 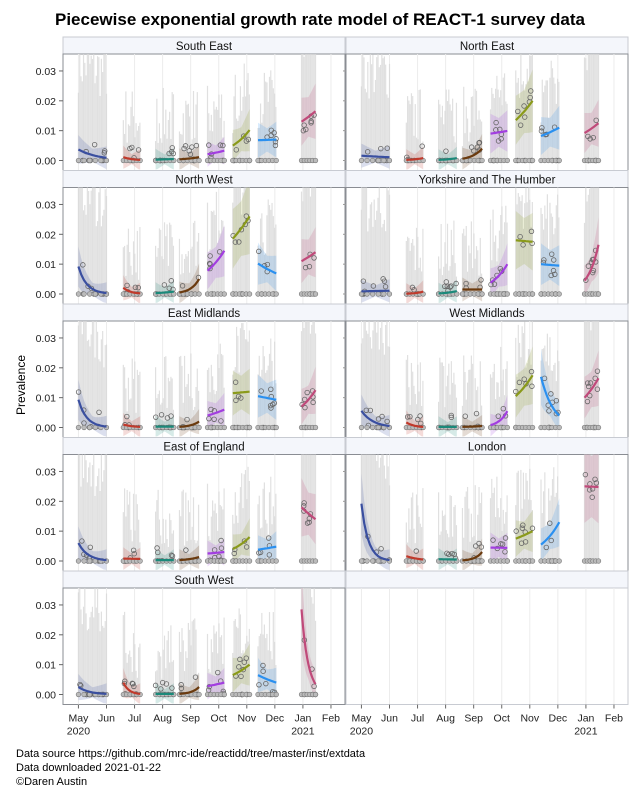 I want to click on x-tick-label: Aug, so click(x=162, y=719).